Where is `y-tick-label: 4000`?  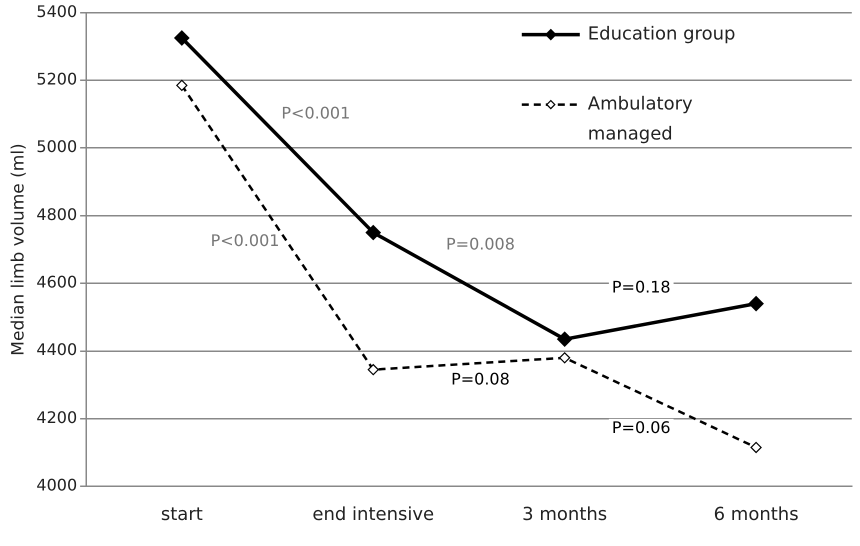
y-tick-label: 4000 is located at coordinates (57, 485).